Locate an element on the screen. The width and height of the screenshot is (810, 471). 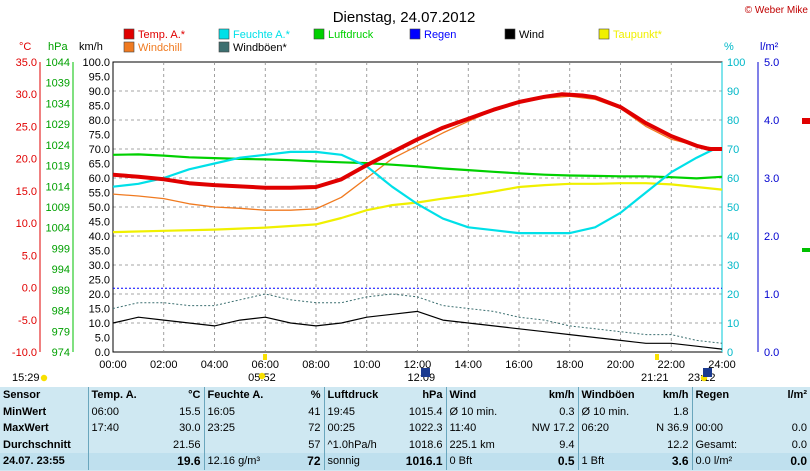
wind-tick-label: 10.0 is located at coordinates (99, 324).